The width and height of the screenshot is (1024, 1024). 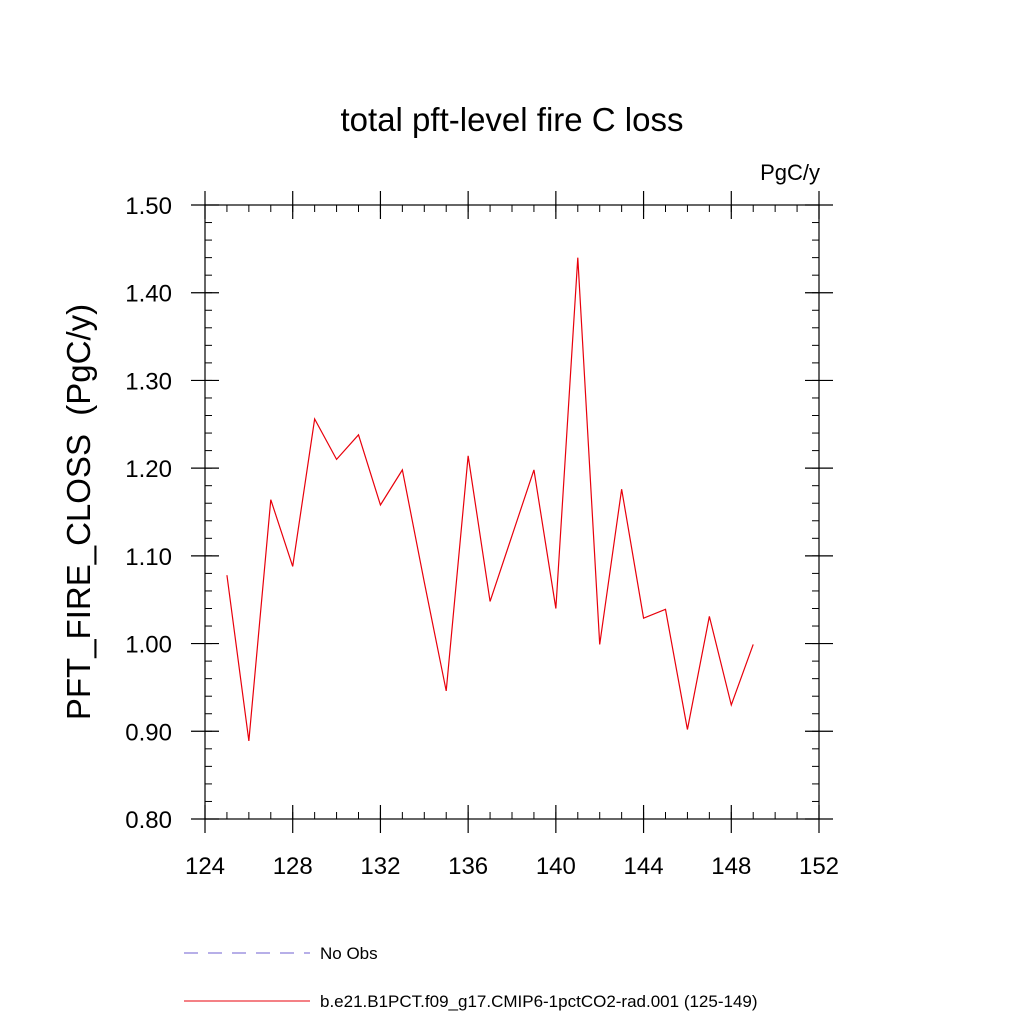 What do you see at coordinates (790, 172) in the screenshot?
I see `units-label: PgC/y` at bounding box center [790, 172].